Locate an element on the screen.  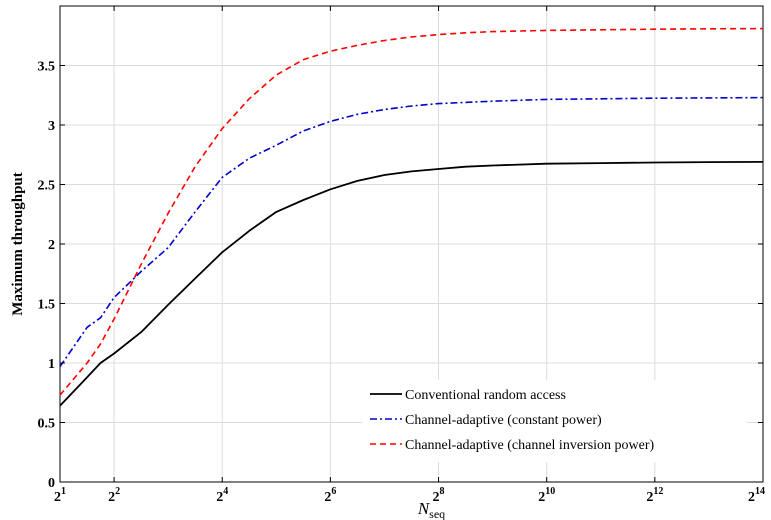
x-tick-label-0: 21 is located at coordinates (60, 495).